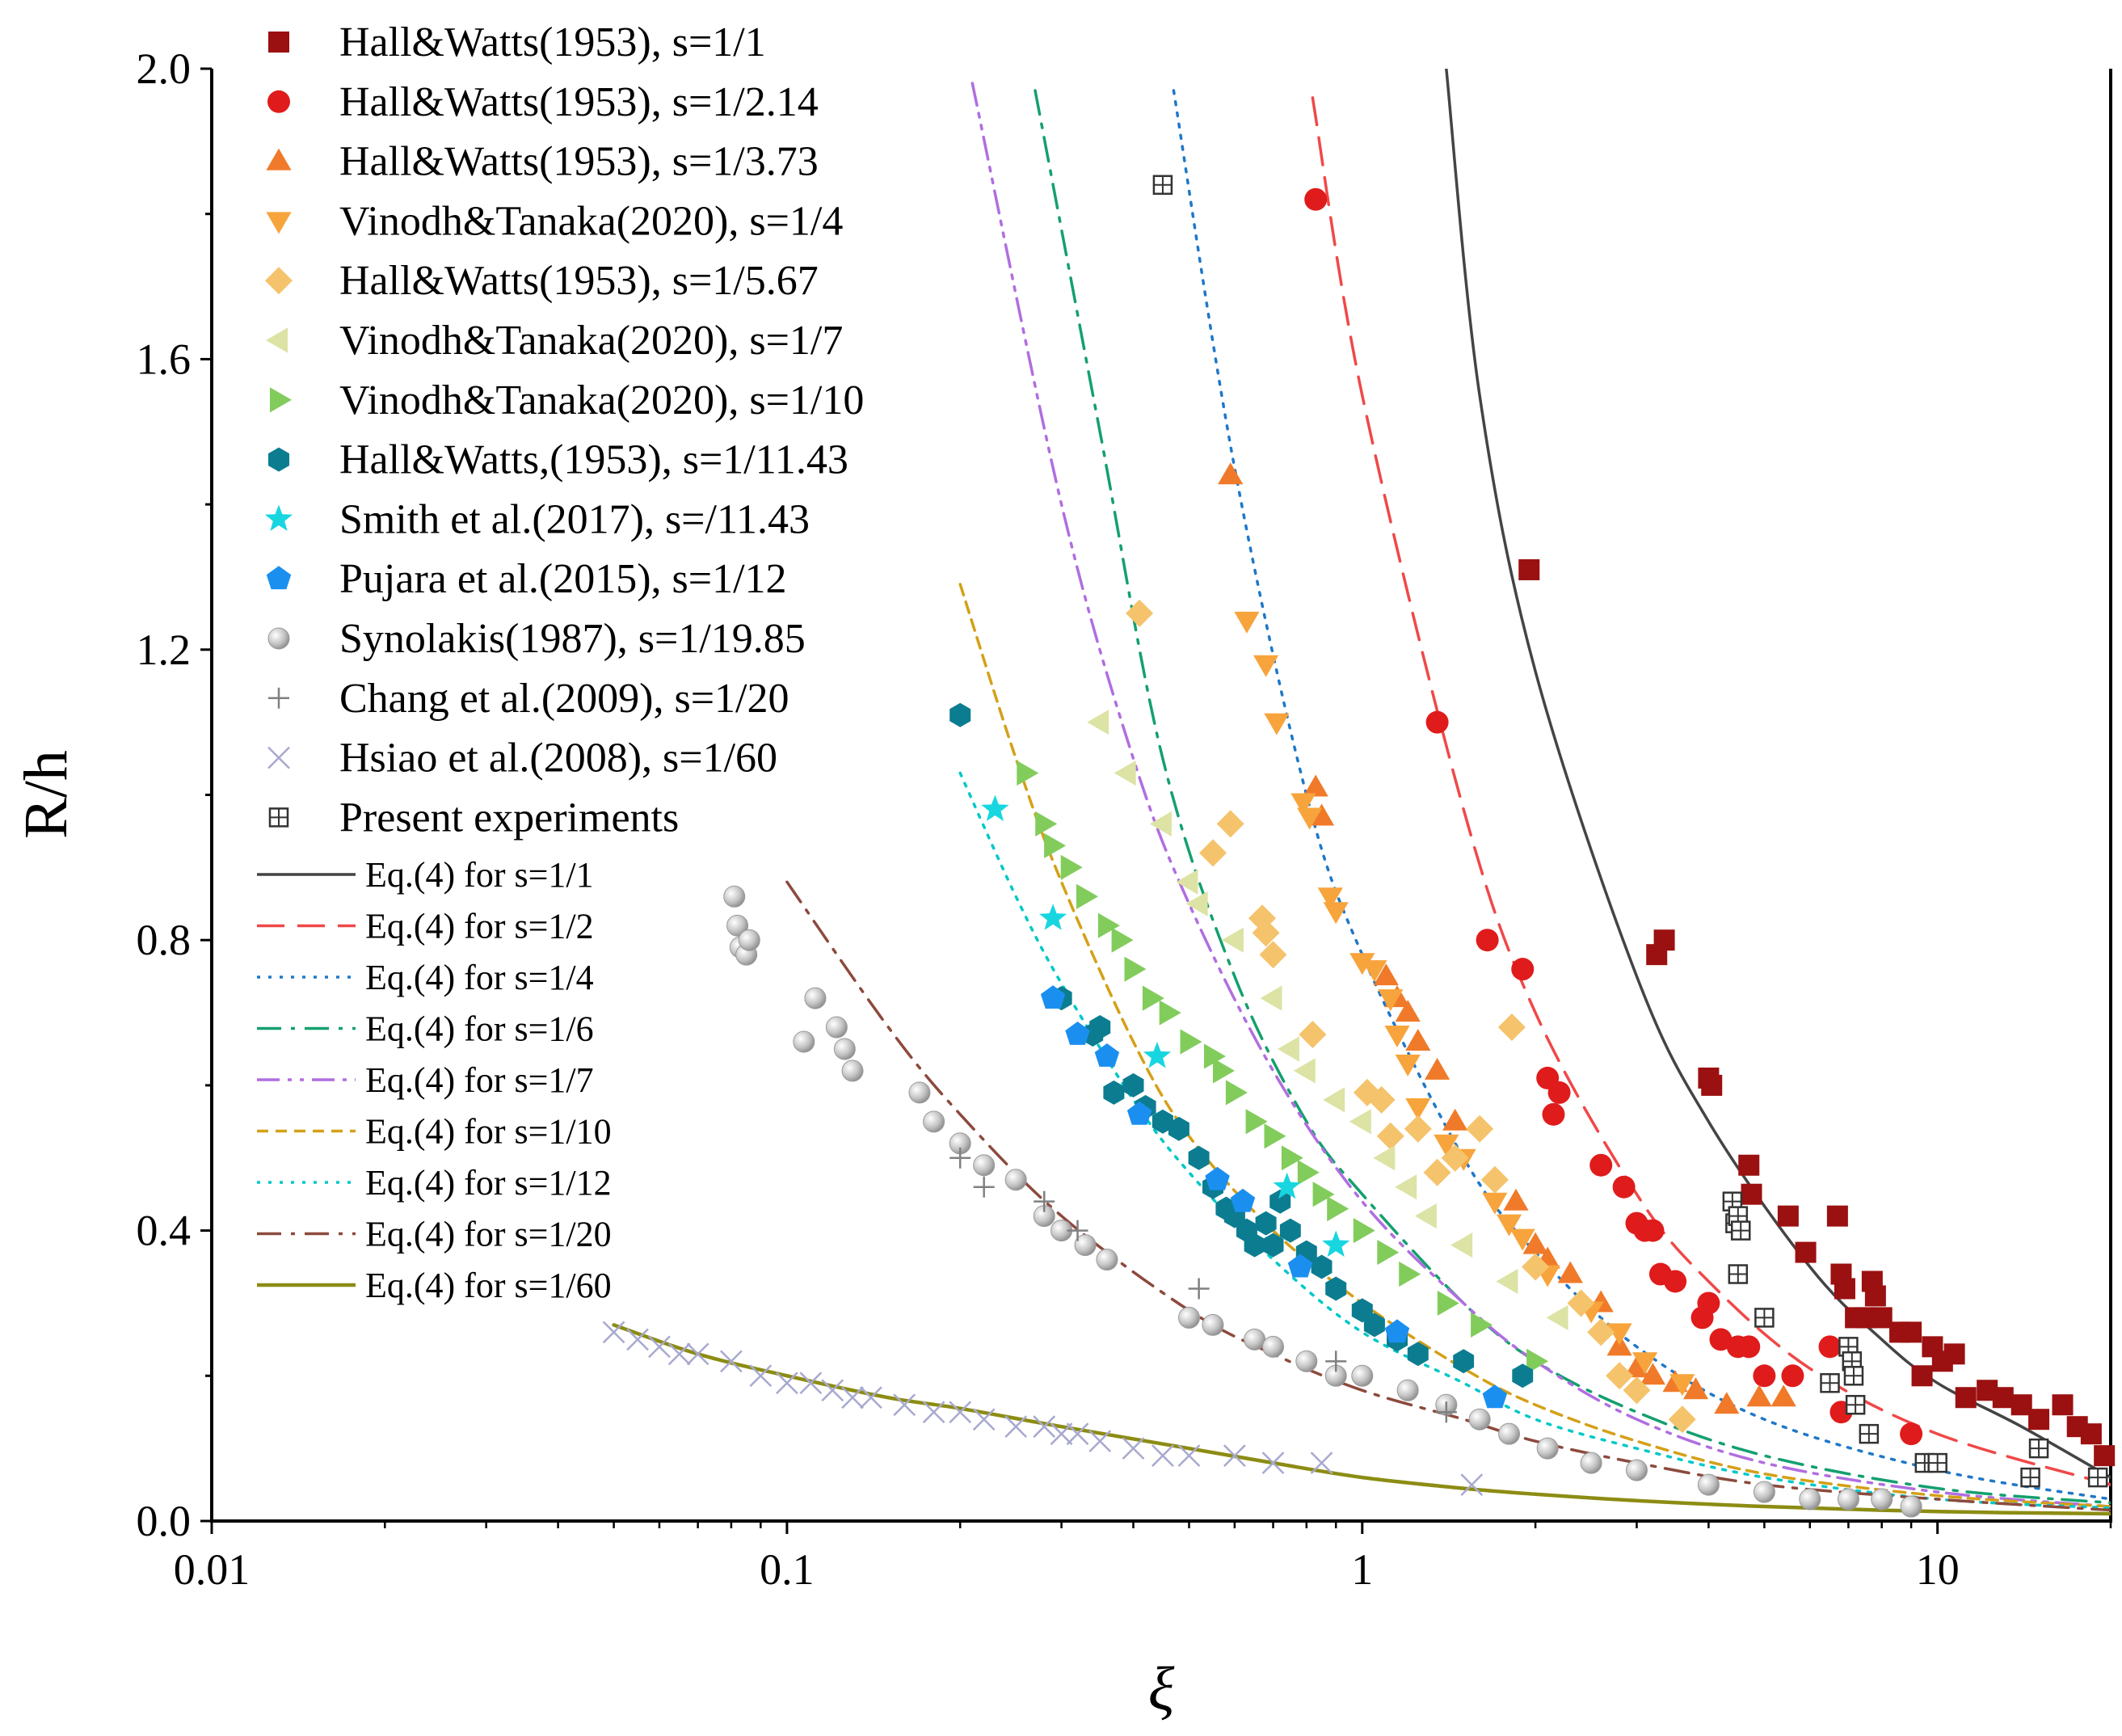 The height and width of the screenshot is (1736, 2122). I want to click on y-tick-label: 0.0, so click(164, 1521).